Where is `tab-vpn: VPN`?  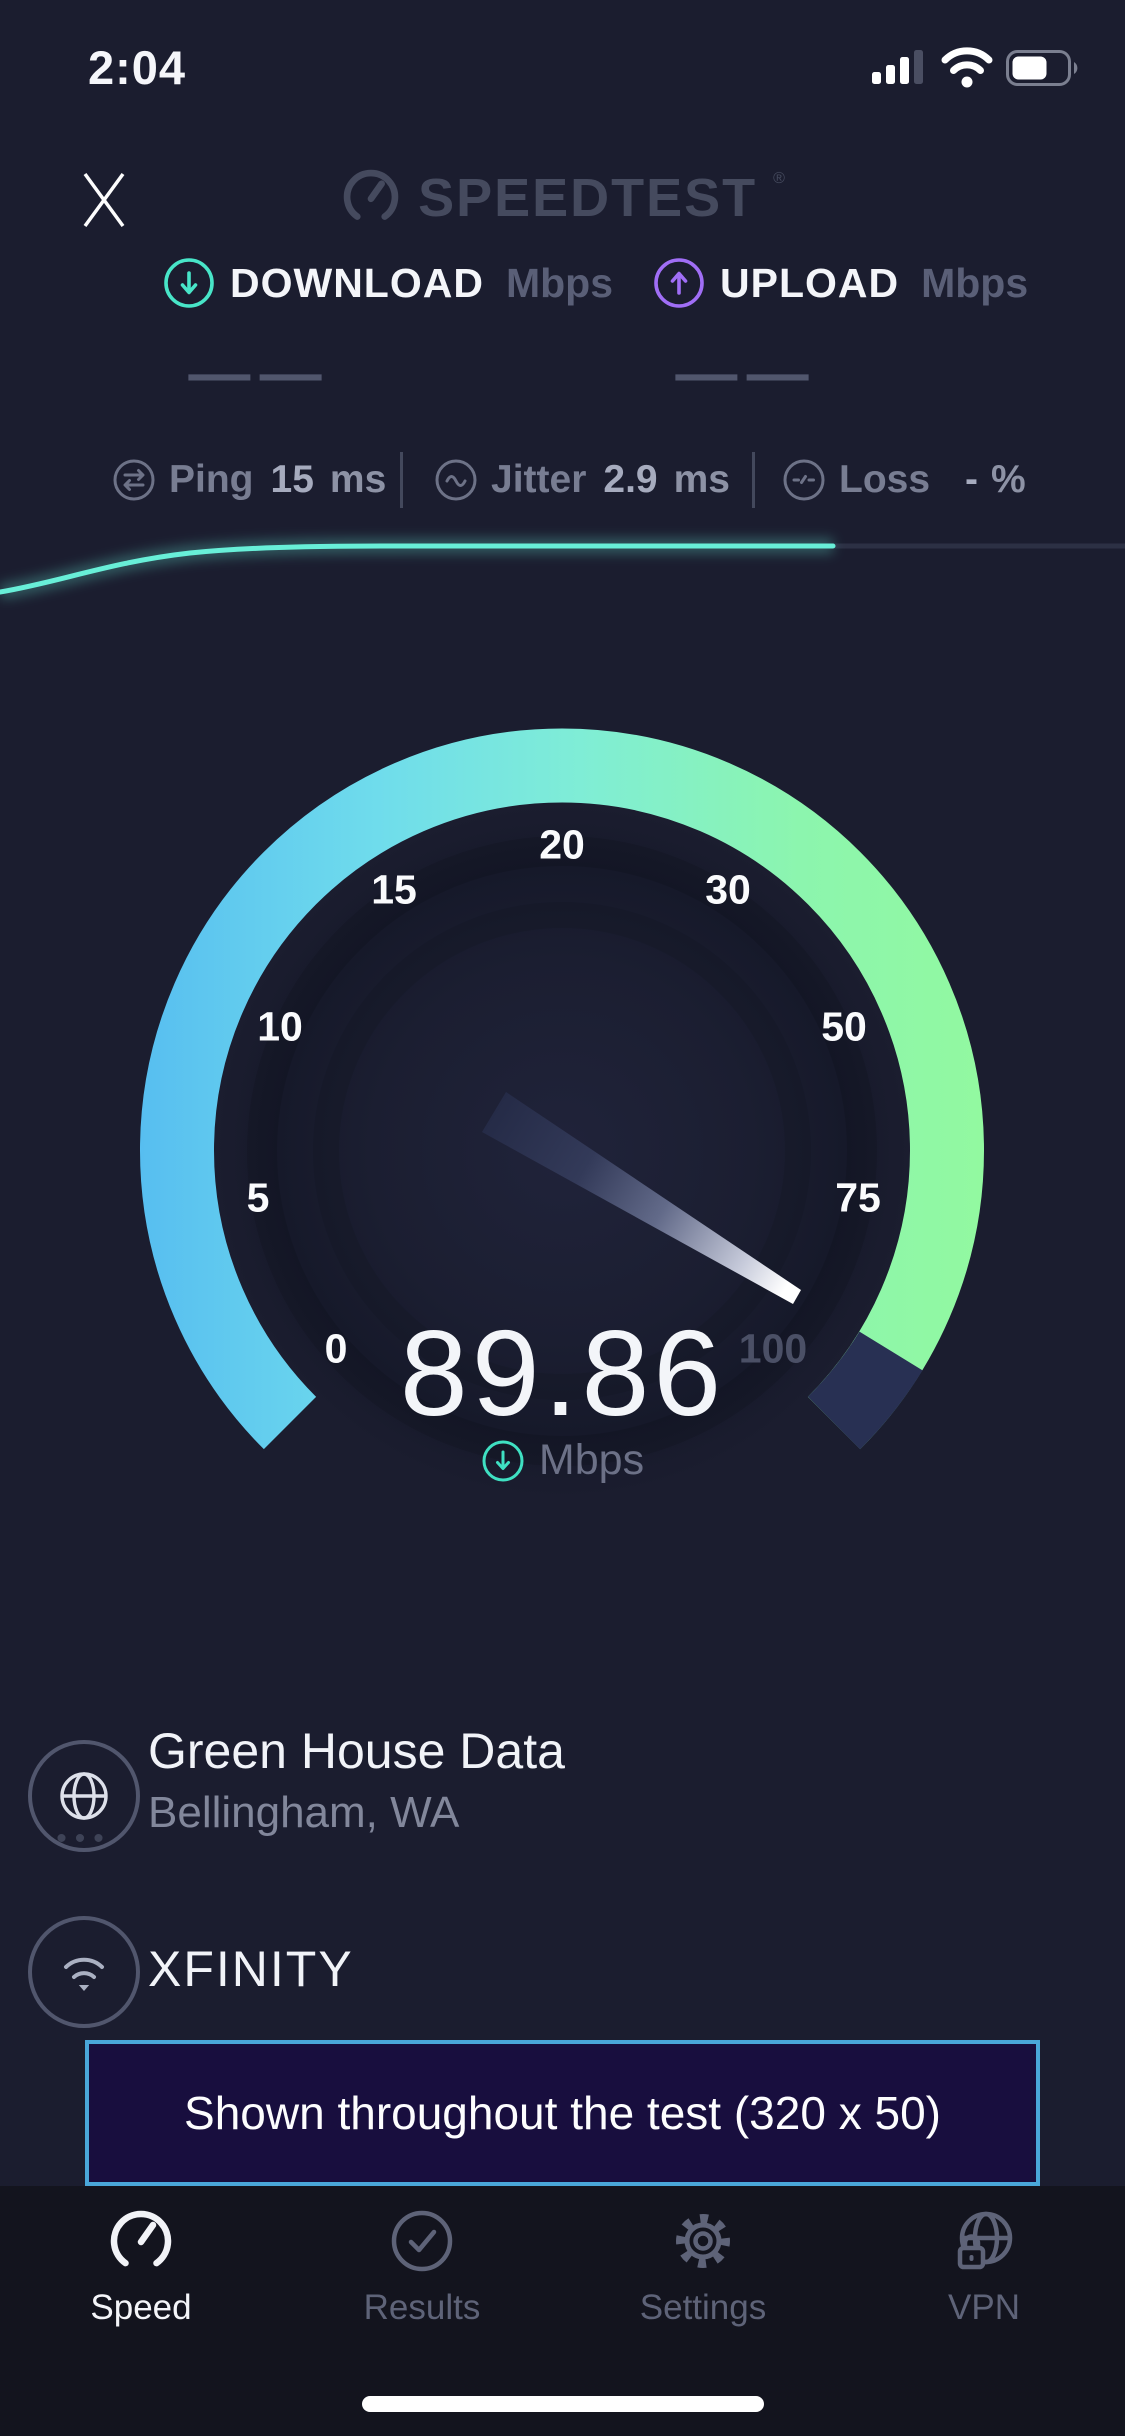
tab-vpn: VPN is located at coordinates (984, 2267).